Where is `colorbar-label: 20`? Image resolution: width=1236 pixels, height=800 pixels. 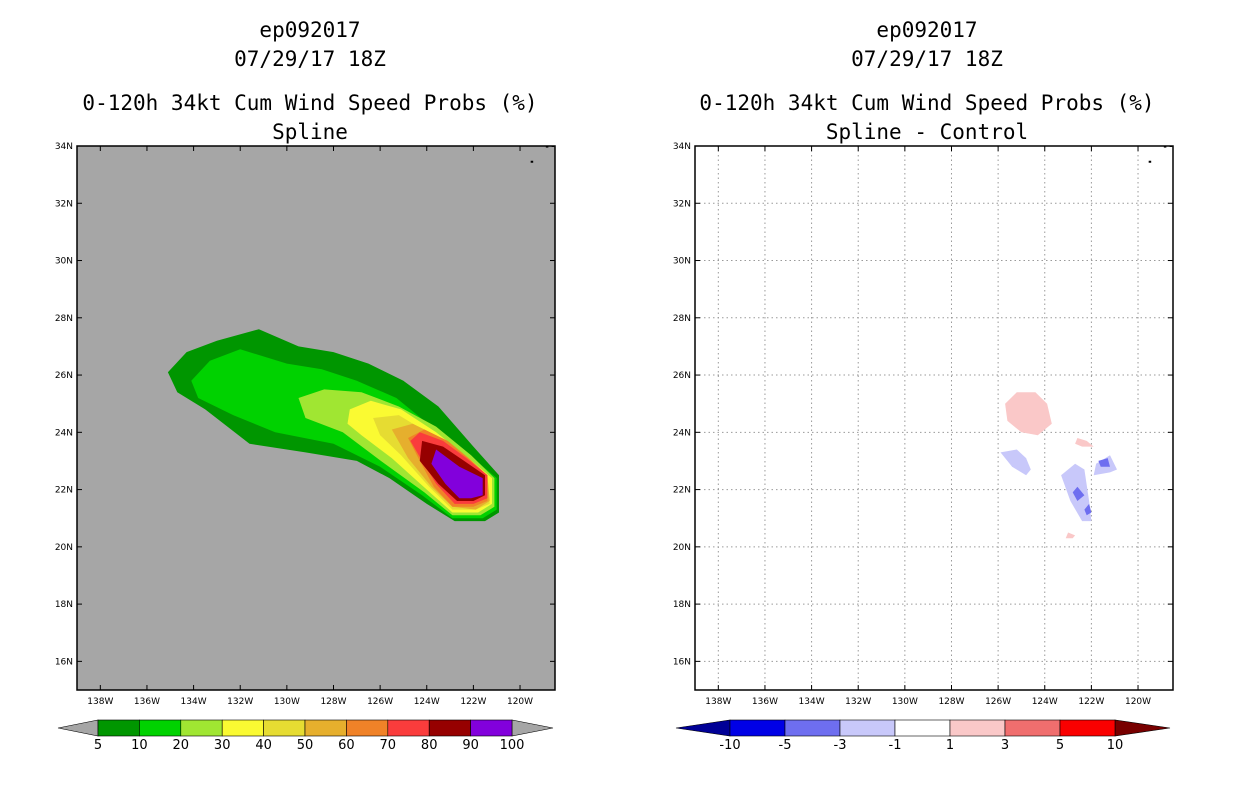 colorbar-label: 20 is located at coordinates (181, 745).